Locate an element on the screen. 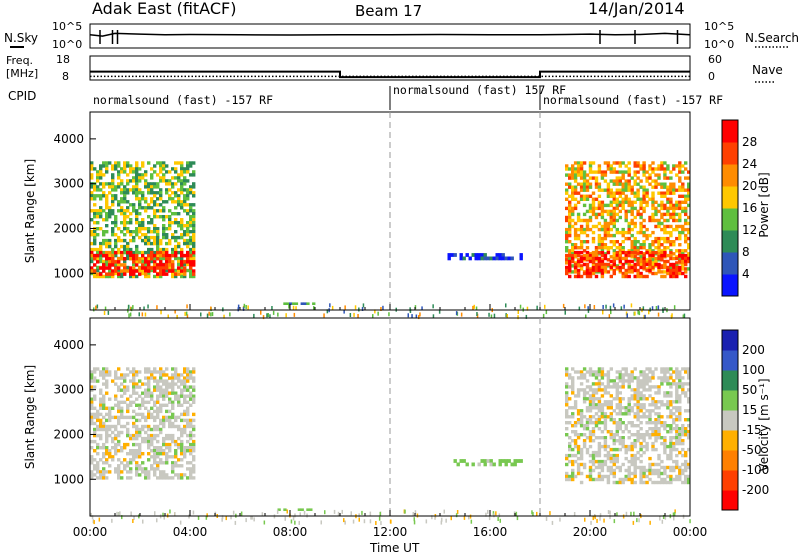  colorbar-swatch is located at coordinates (730, 285).